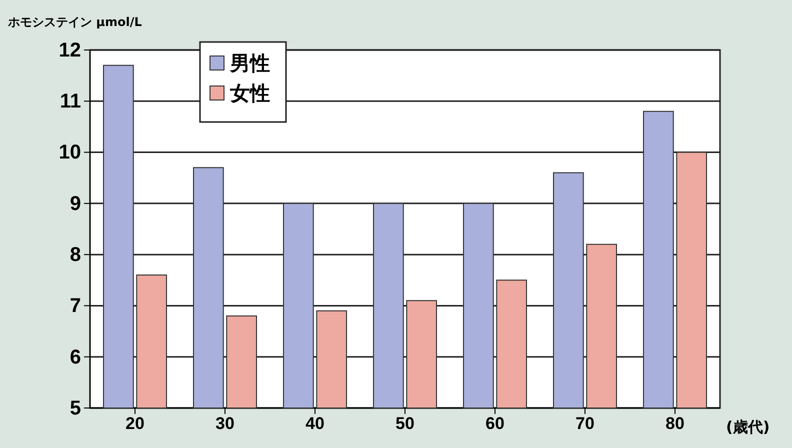 Image resolution: width=792 pixels, height=448 pixels. What do you see at coordinates (75, 357) in the screenshot?
I see `y-tick-label: 6` at bounding box center [75, 357].